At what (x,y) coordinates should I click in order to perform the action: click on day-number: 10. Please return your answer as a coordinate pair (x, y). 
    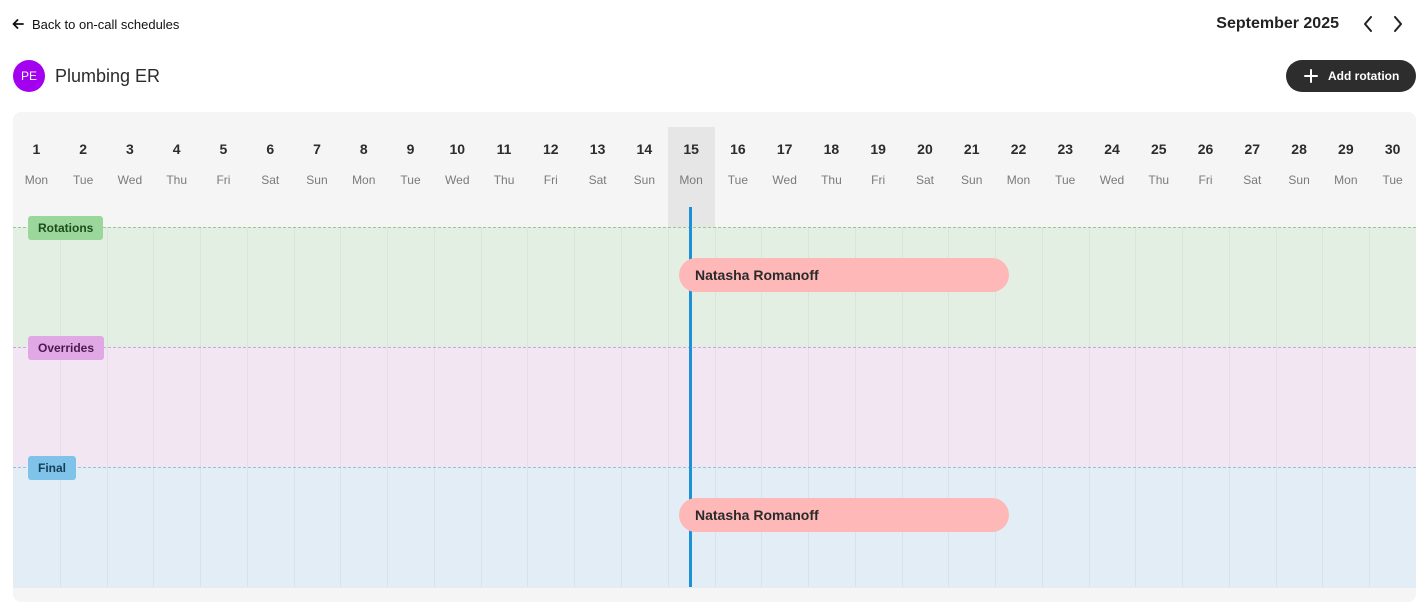
    Looking at the image, I should click on (457, 149).